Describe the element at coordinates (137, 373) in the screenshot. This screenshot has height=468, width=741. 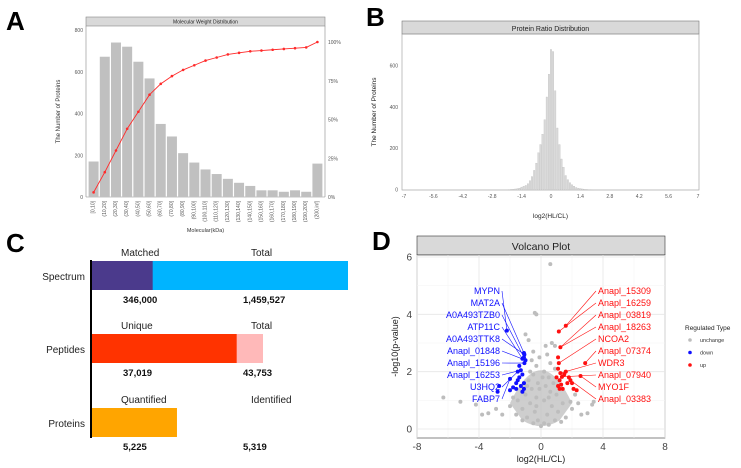
I see `left-value: 37,019` at that location.